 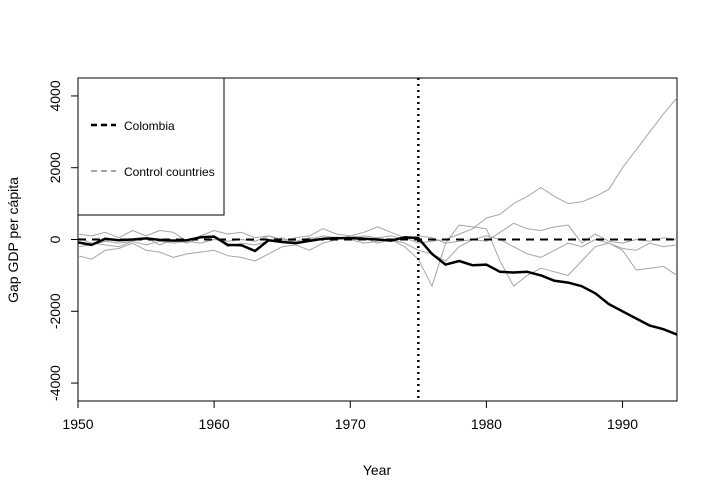 I want to click on x-axis-label: Year, so click(x=377, y=470).